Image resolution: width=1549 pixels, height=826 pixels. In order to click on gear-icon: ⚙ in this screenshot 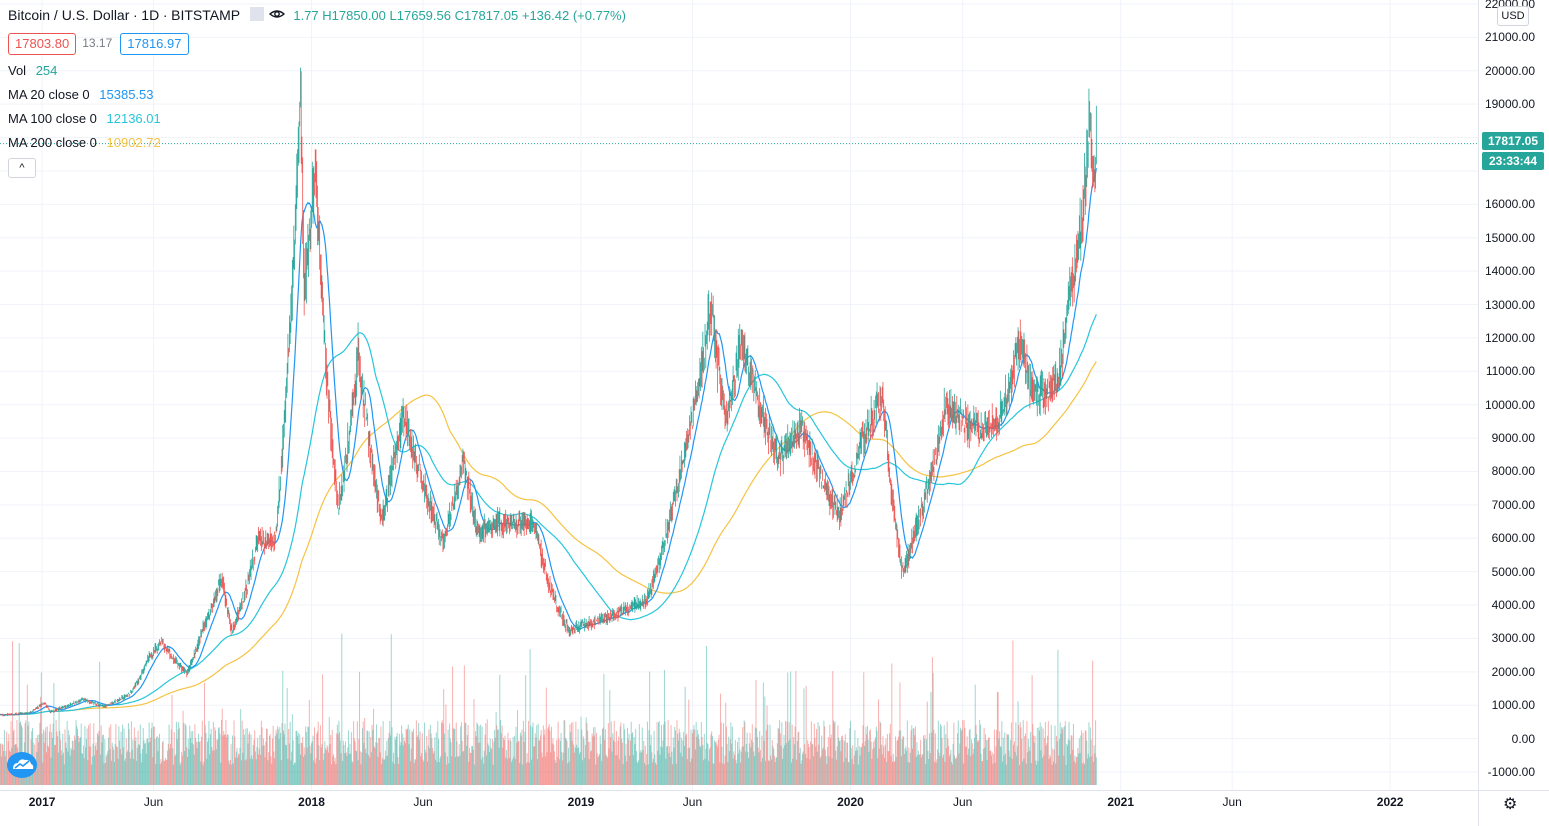, I will do `click(1510, 804)`.